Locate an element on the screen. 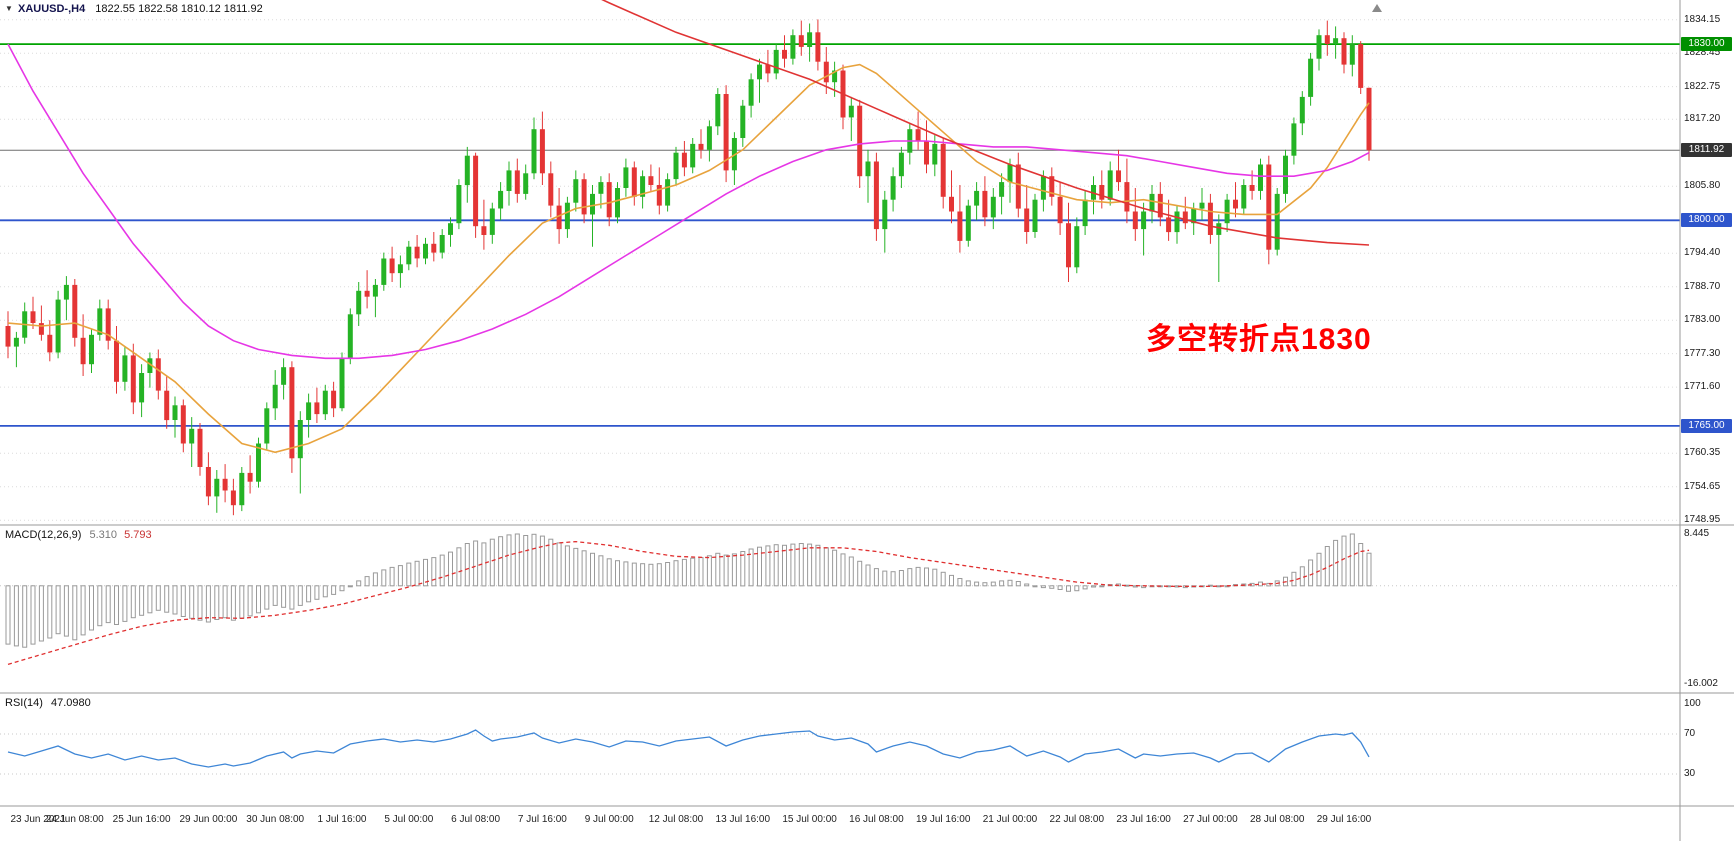  time-axis is located at coordinates (867, 823).